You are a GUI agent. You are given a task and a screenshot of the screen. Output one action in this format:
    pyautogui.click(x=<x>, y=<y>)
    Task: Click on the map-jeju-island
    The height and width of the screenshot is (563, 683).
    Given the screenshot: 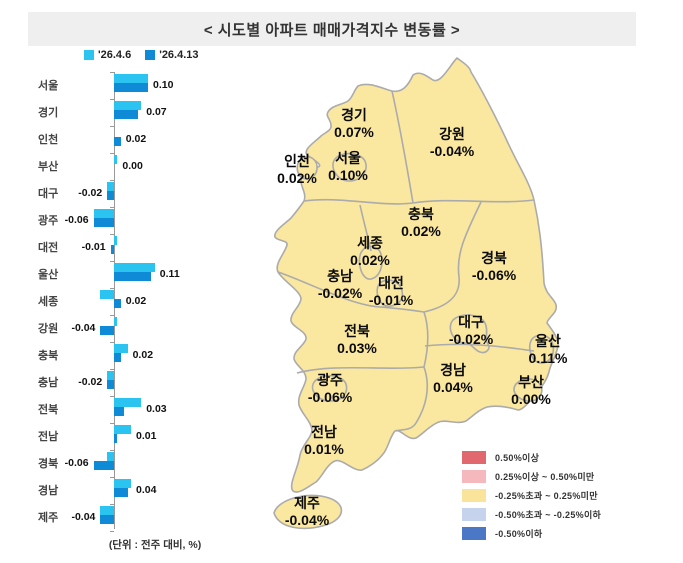 What is the action you would take?
    pyautogui.click(x=308, y=512)
    